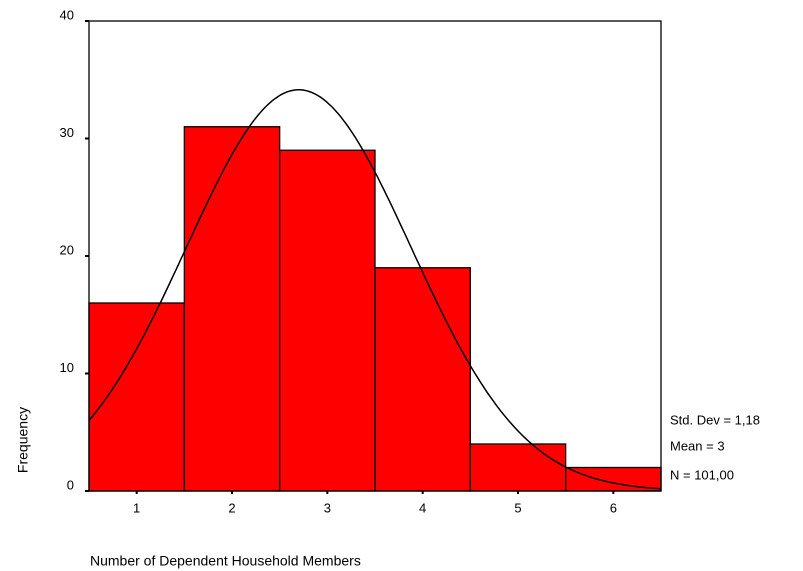 This screenshot has width=803, height=571. Describe the element at coordinates (702, 474) in the screenshot. I see `stat-label: N = 101,00` at that location.